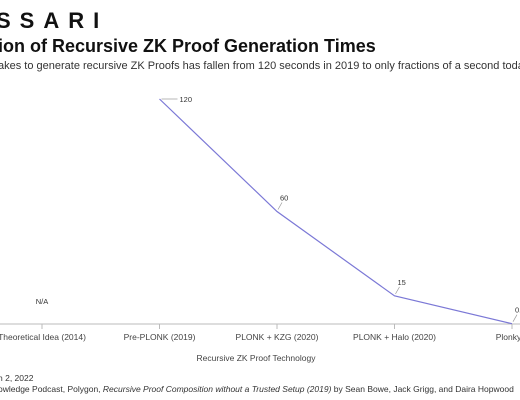 This screenshot has width=520, height=400. I want to click on x-ticks, so click(277, 326).